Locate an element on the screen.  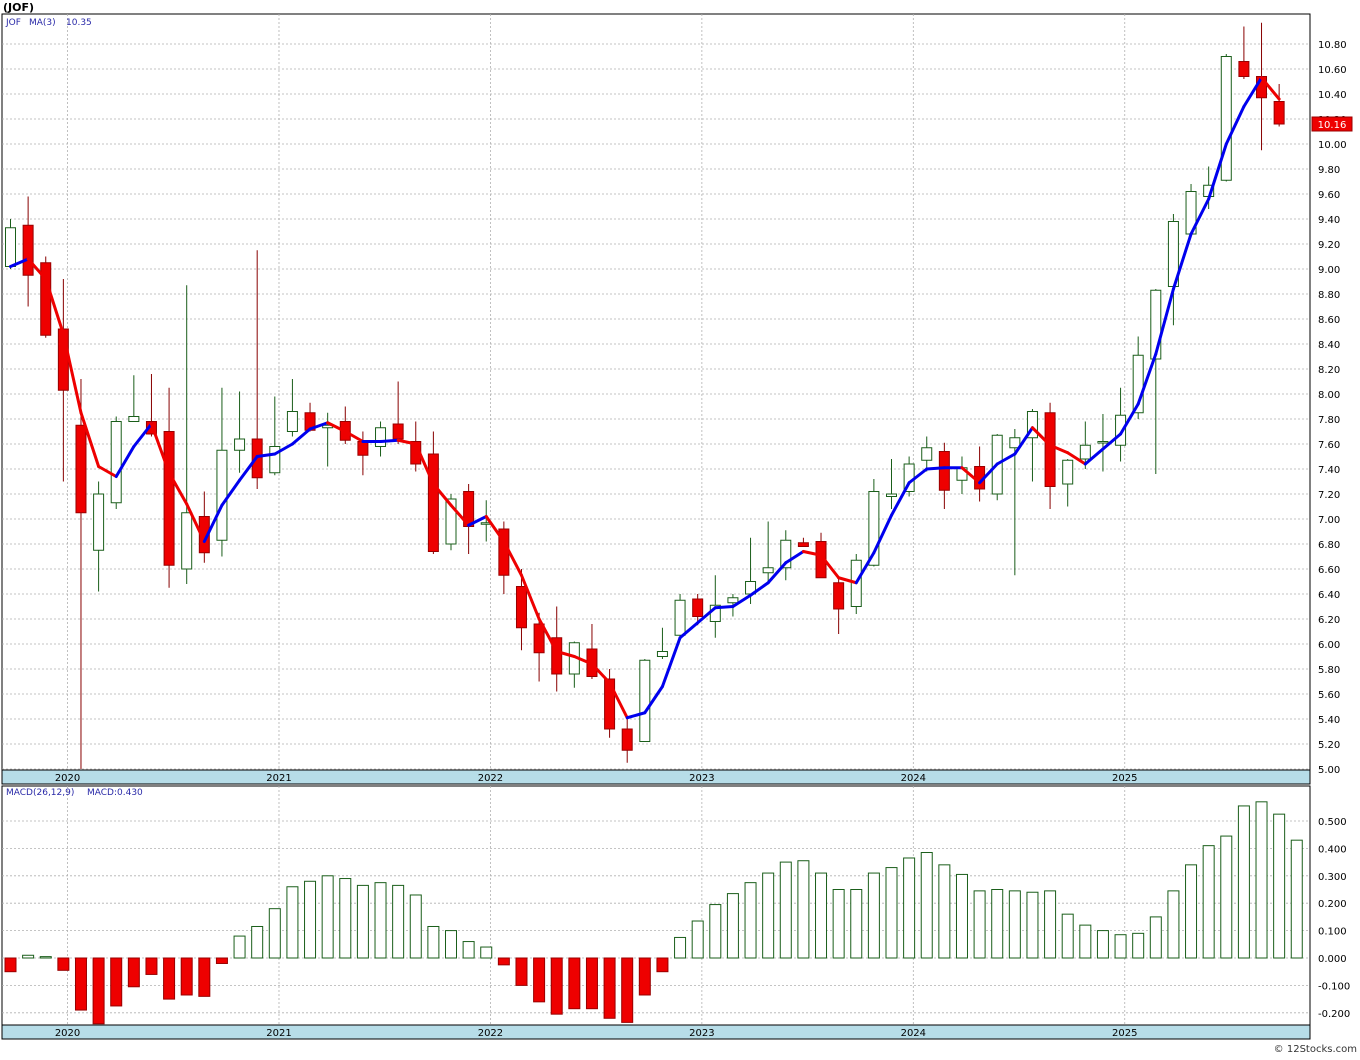
year-label: 2023 is located at coordinates (701, 778).